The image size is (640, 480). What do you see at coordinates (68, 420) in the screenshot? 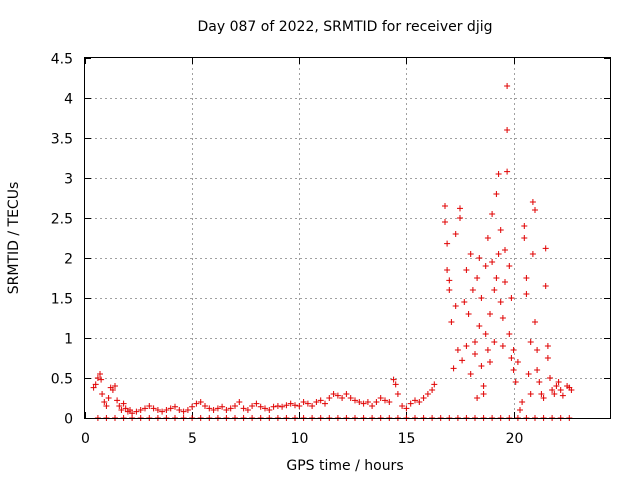
I see `y-tick-label: 0` at bounding box center [68, 420].